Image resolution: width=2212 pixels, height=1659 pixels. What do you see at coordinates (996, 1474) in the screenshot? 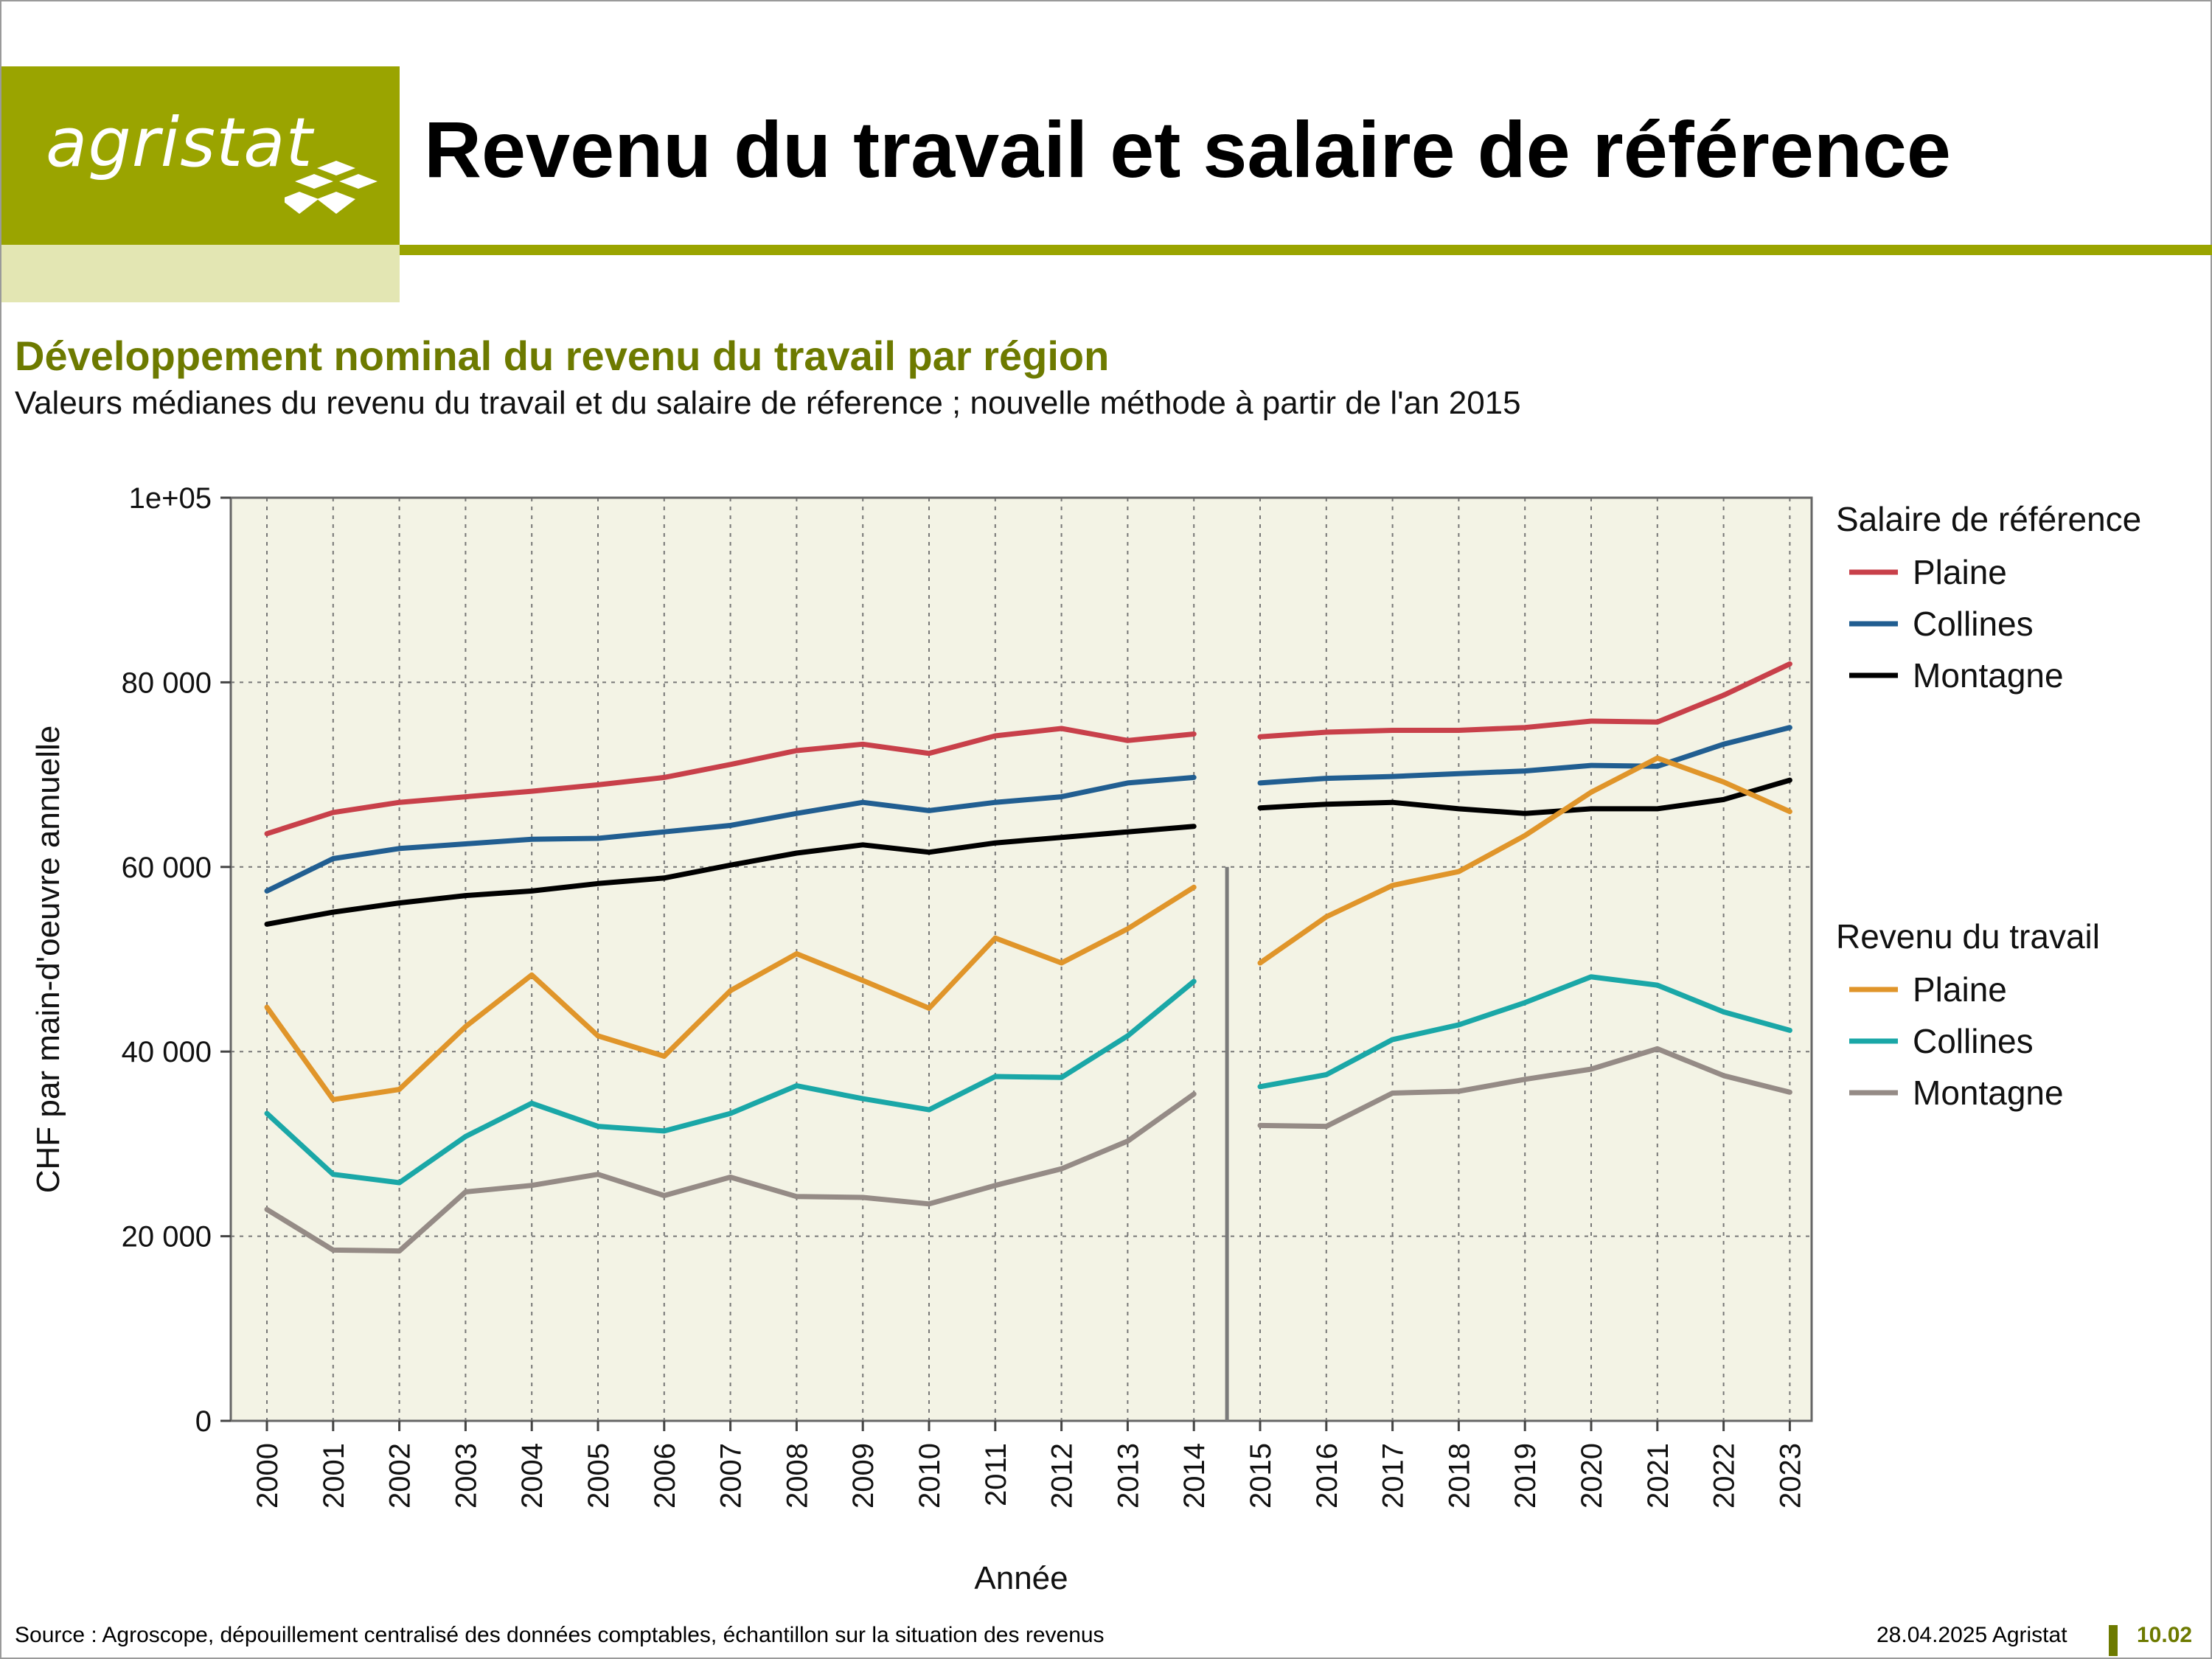
I see `x-tick-label: 2011` at bounding box center [996, 1474].